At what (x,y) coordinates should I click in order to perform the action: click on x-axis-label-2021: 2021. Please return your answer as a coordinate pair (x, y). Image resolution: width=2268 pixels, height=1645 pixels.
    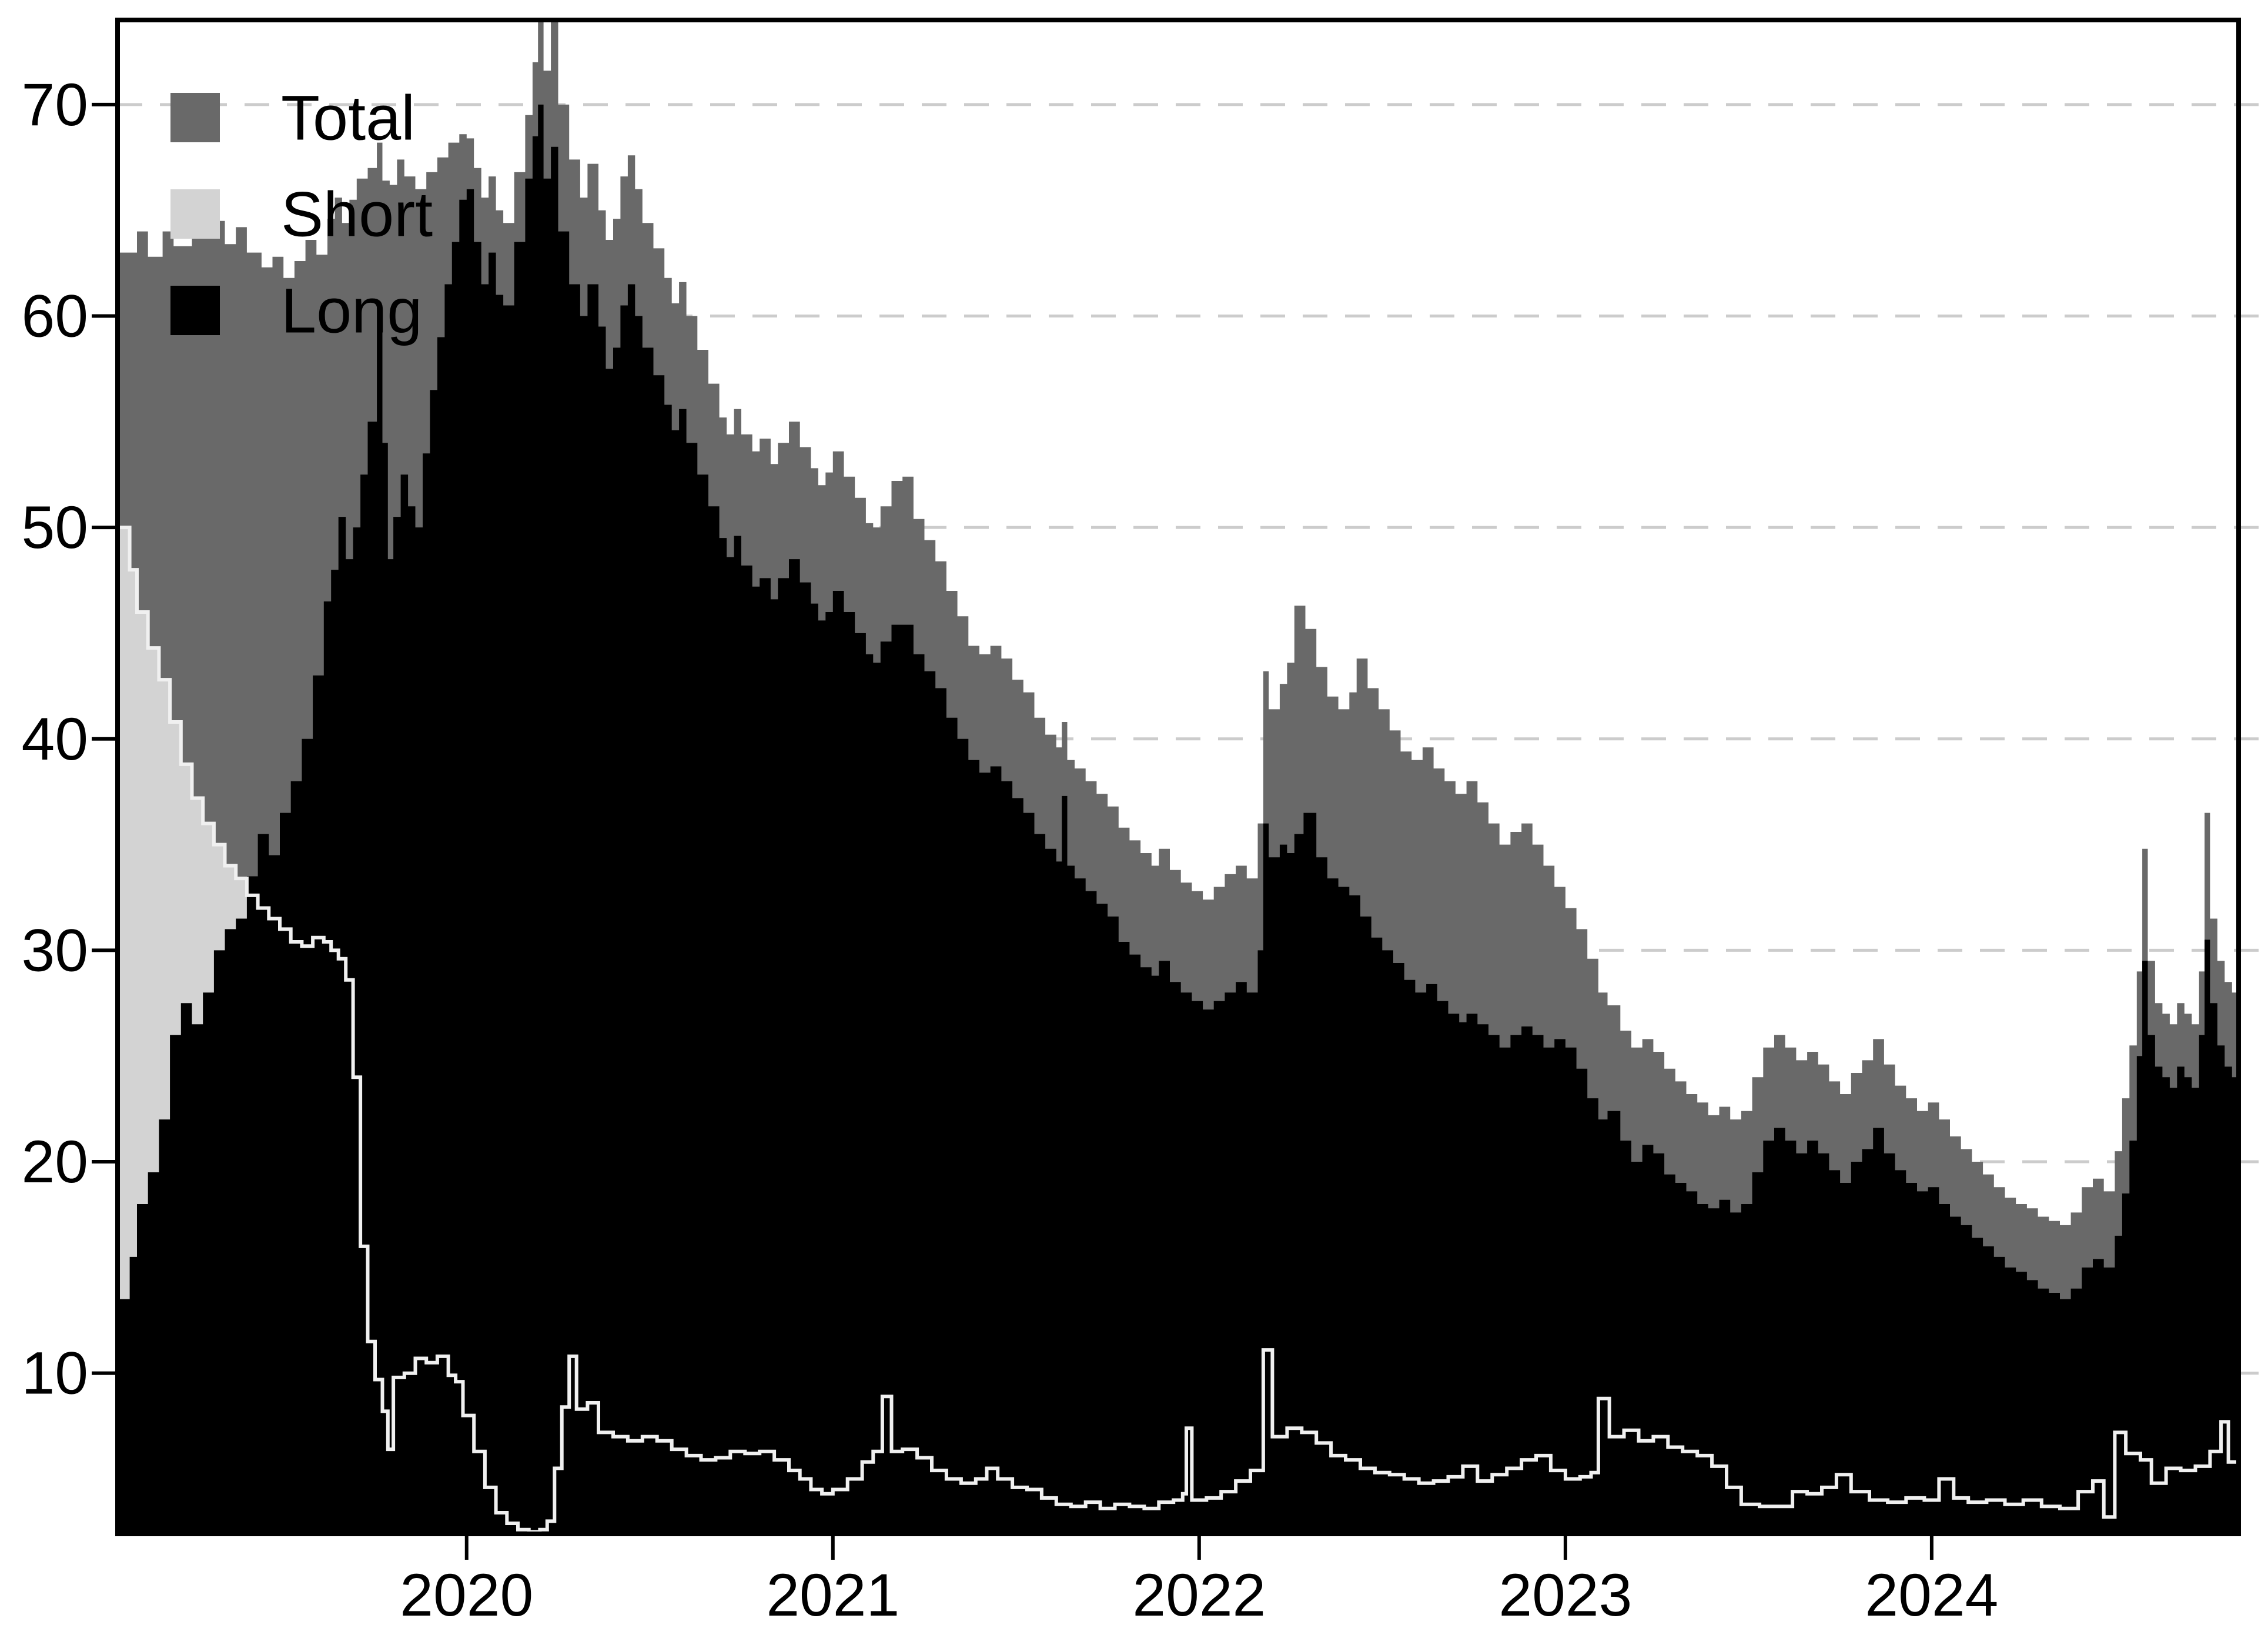
    Looking at the image, I should click on (833, 1595).